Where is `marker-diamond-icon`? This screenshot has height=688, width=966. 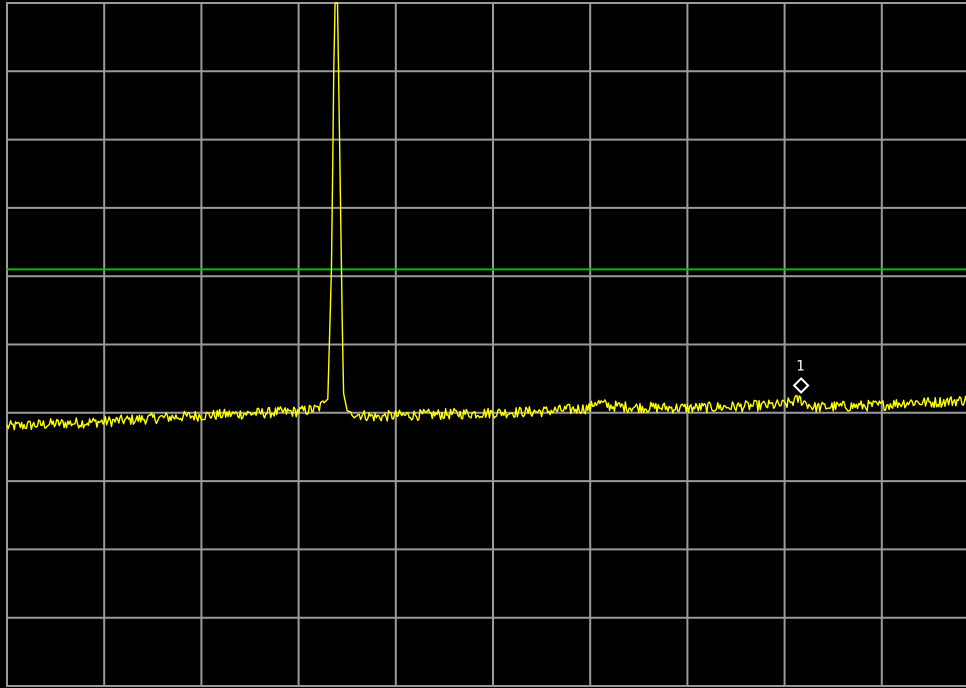
marker-diamond-icon is located at coordinates (801, 385).